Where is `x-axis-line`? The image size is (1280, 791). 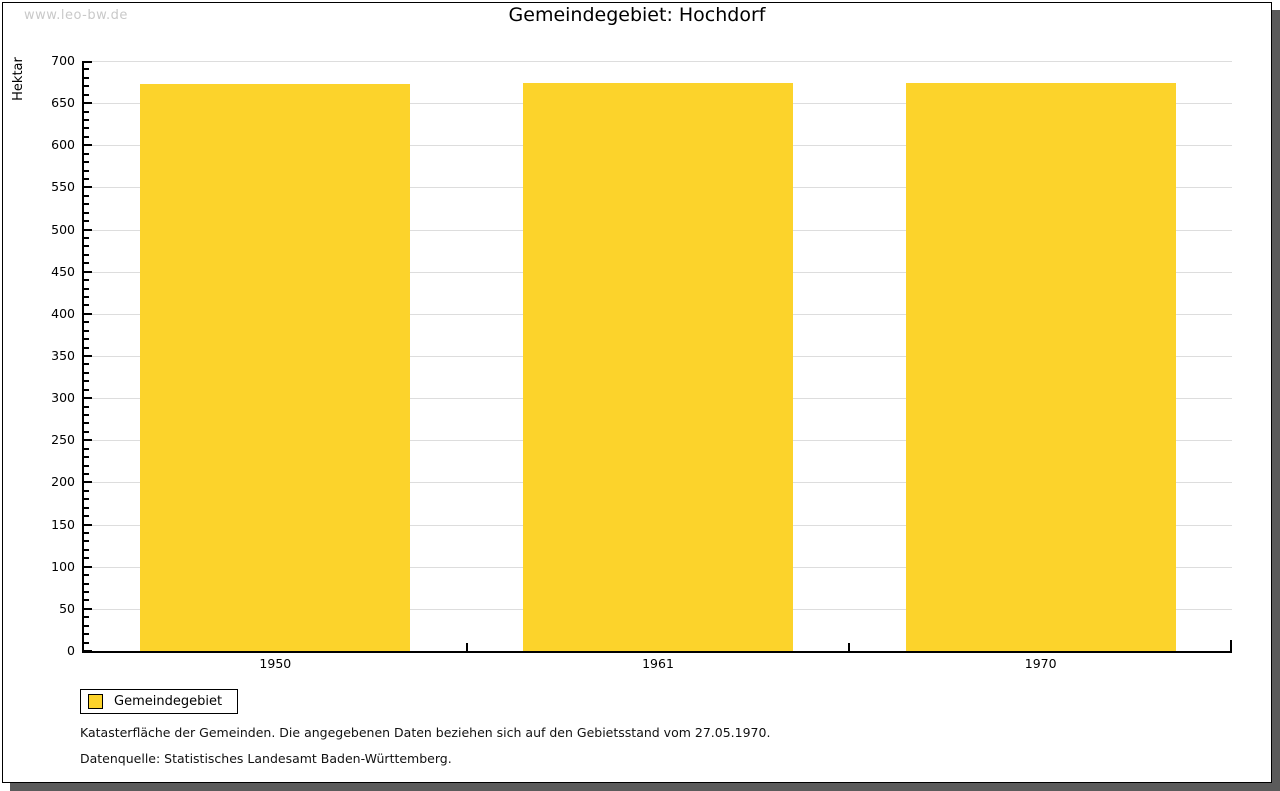 x-axis-line is located at coordinates (657, 652).